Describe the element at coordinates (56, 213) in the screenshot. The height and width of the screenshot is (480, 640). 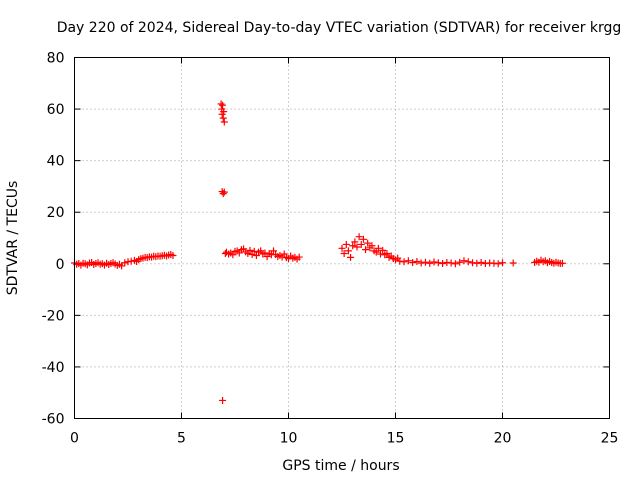
I see `y-tick-label: 20` at that location.